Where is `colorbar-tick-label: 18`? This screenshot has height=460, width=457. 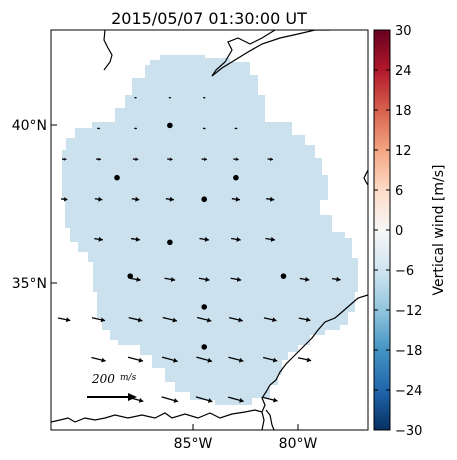 colorbar-tick-label: 18 is located at coordinates (403, 111).